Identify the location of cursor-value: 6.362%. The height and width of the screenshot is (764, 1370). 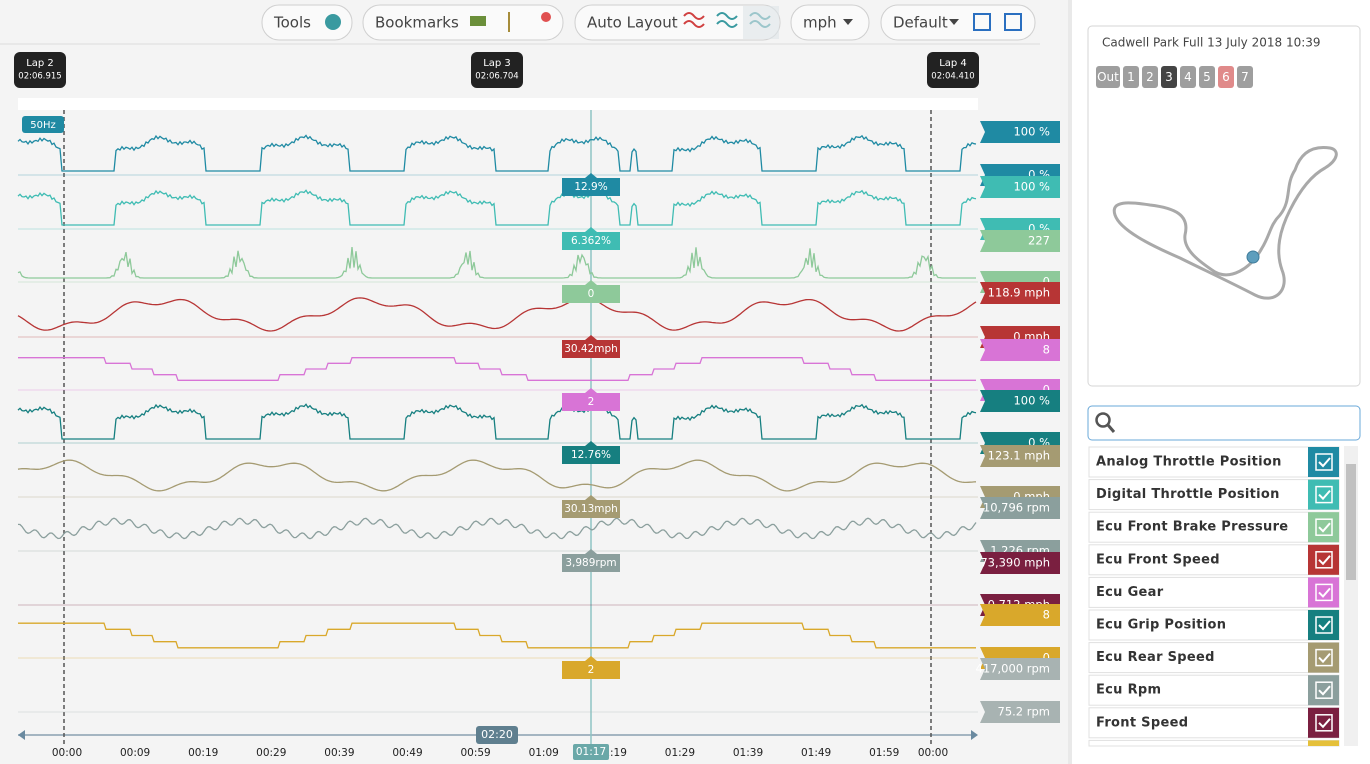
(591, 241).